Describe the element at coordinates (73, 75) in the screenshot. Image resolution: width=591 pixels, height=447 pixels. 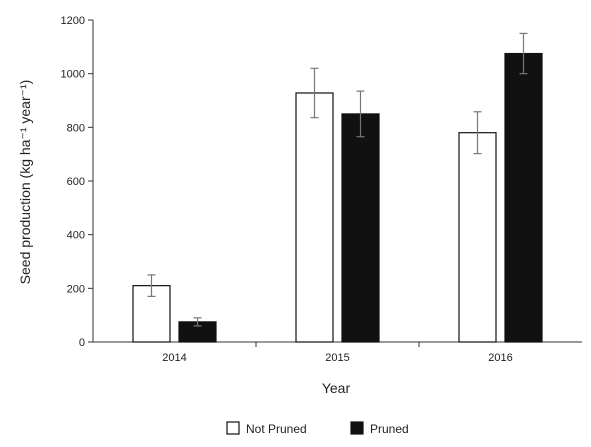
I see `y-tick-label: 1000` at that location.